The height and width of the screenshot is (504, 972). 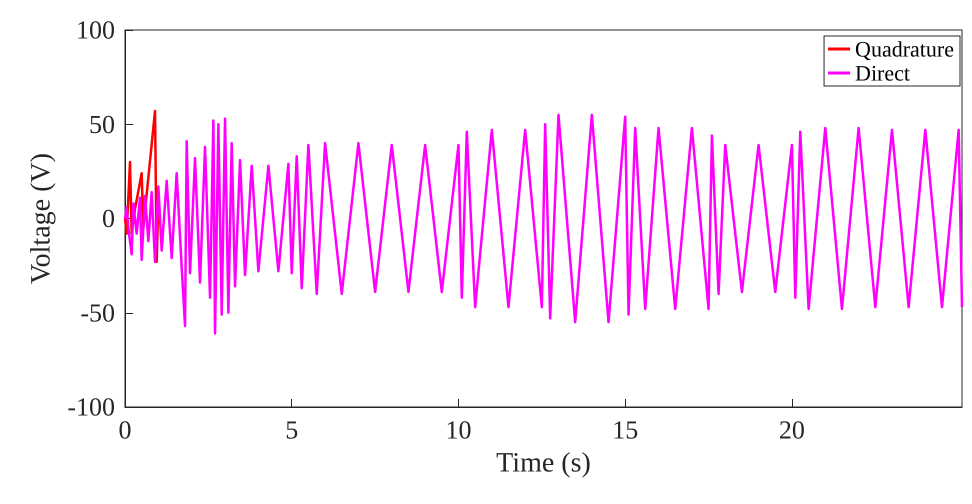 I want to click on x-tick-label: 5, so click(x=291, y=430).